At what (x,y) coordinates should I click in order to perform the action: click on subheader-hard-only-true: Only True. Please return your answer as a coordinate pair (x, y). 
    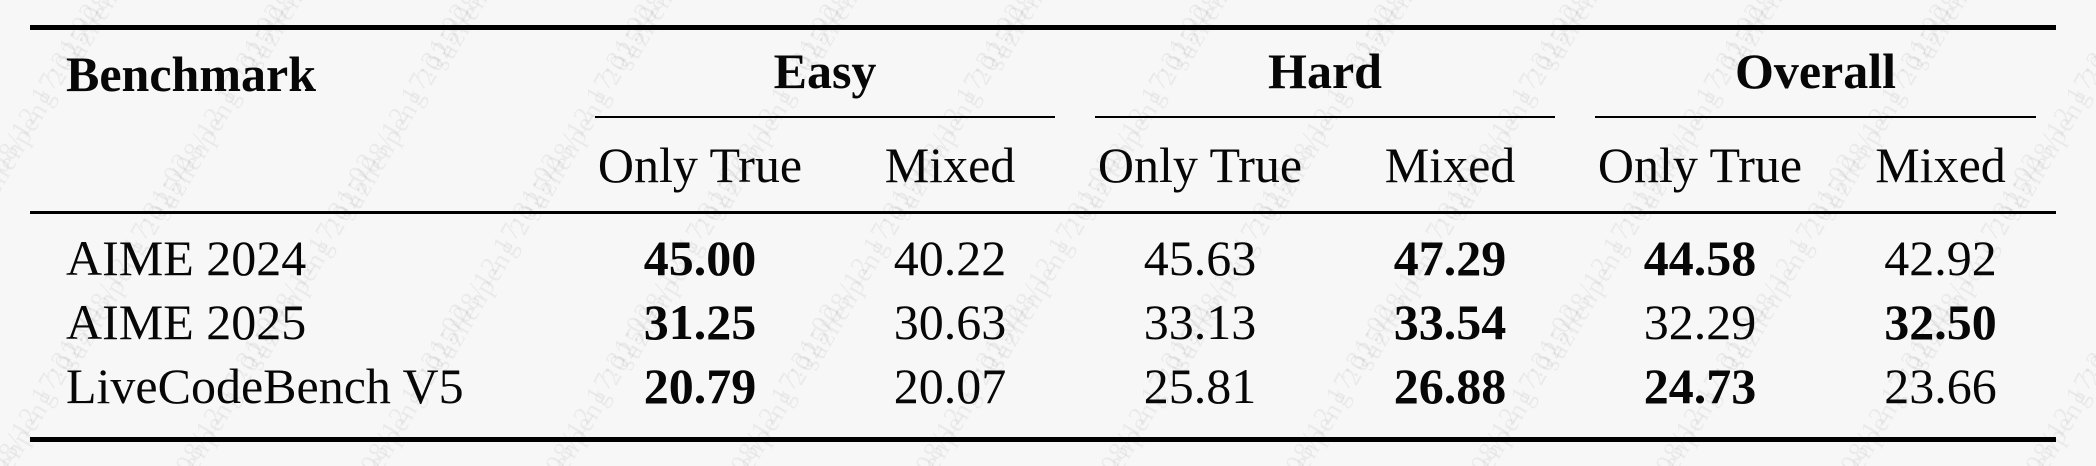
    Looking at the image, I should click on (1200, 164).